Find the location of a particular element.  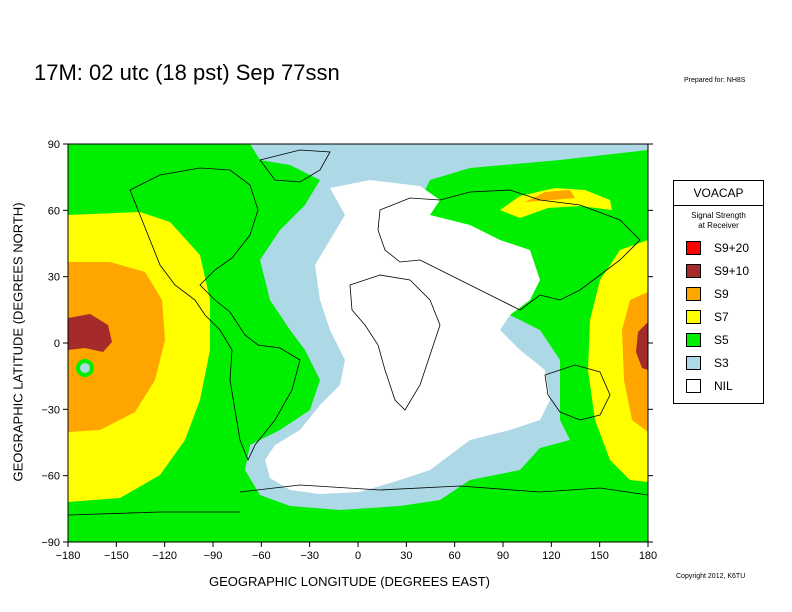

x-tick-label: 120 is located at coordinates (551, 556).